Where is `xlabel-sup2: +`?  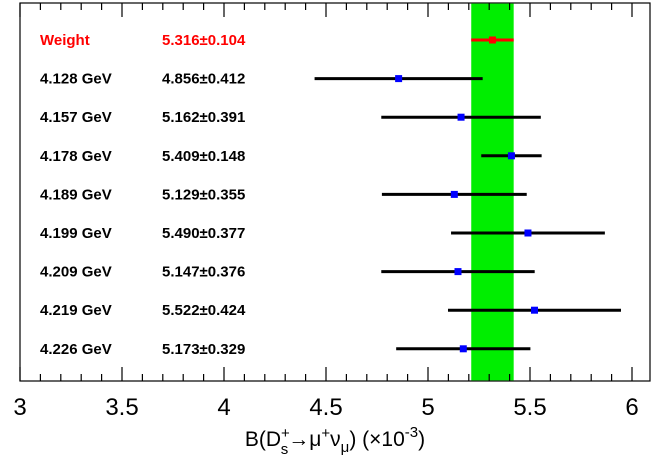
xlabel-sup2: + is located at coordinates (325, 433).